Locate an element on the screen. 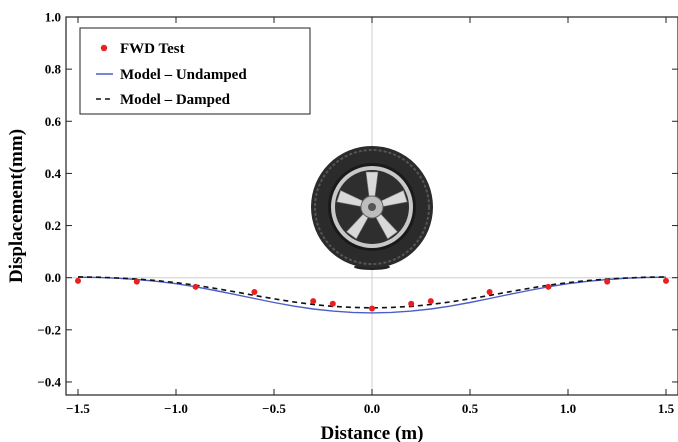 The image size is (678, 442). y-tick-label: 0.2 is located at coordinates (53, 225).